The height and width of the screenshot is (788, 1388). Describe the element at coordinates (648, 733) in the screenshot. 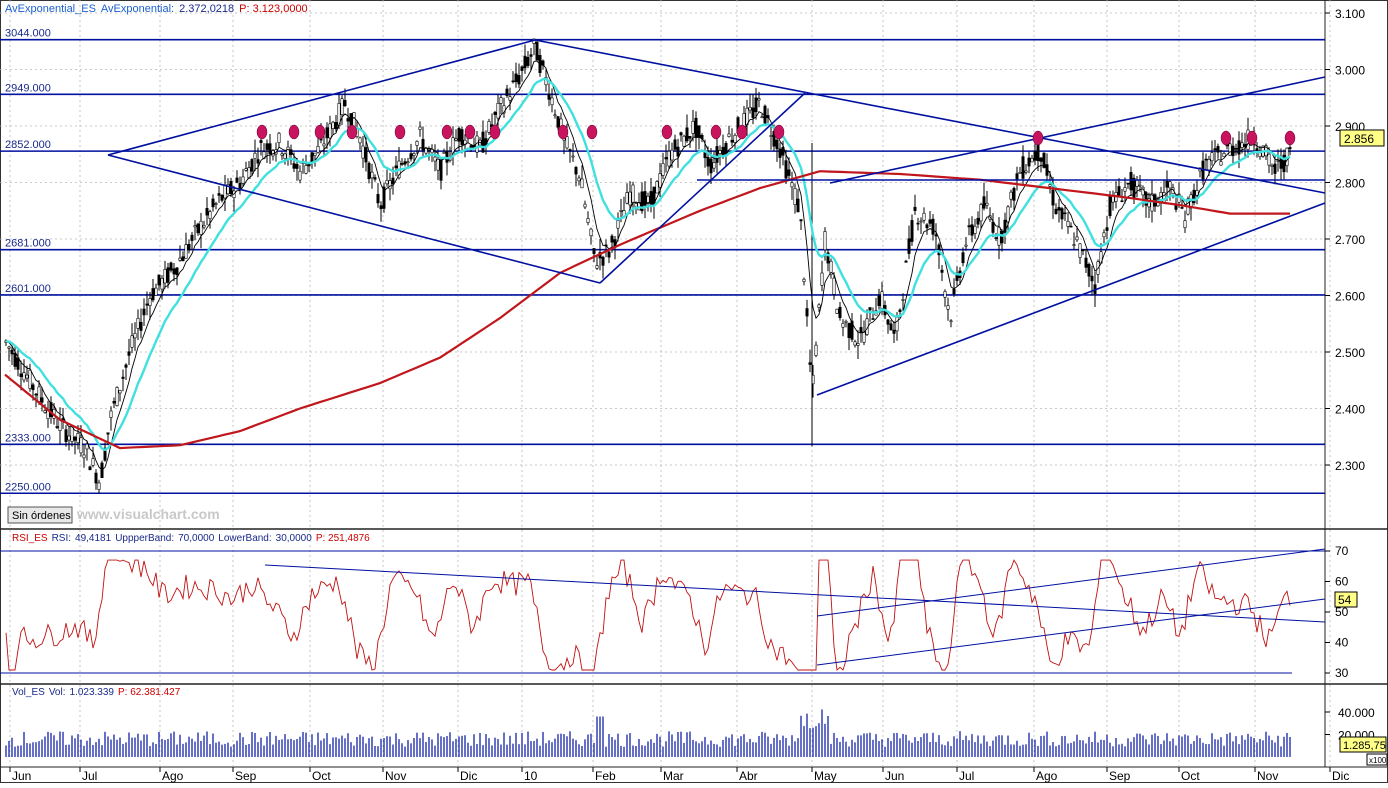

I see `volume-bars` at that location.